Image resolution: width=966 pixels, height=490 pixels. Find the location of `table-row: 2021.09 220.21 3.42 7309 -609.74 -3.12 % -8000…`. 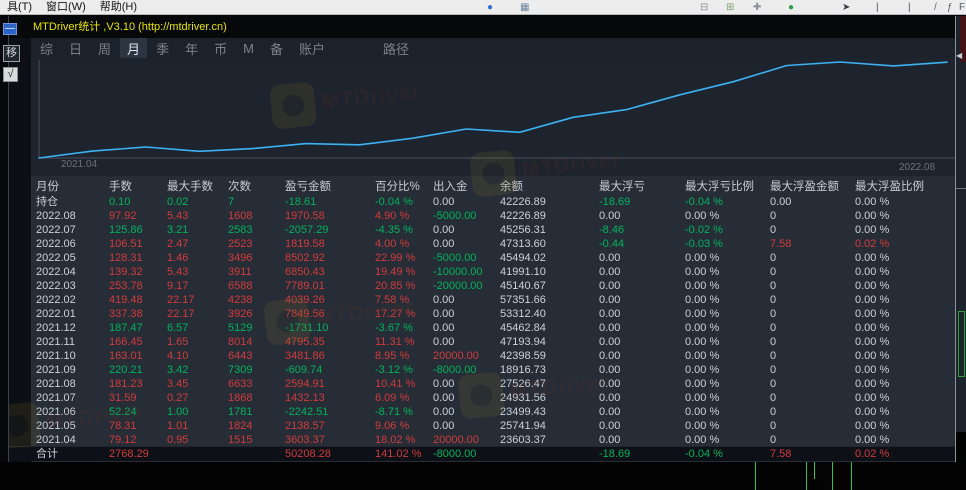

table-row: 2021.09 220.21 3.42 7309 -609.74 -3.12 % -8000… is located at coordinates (493, 370).